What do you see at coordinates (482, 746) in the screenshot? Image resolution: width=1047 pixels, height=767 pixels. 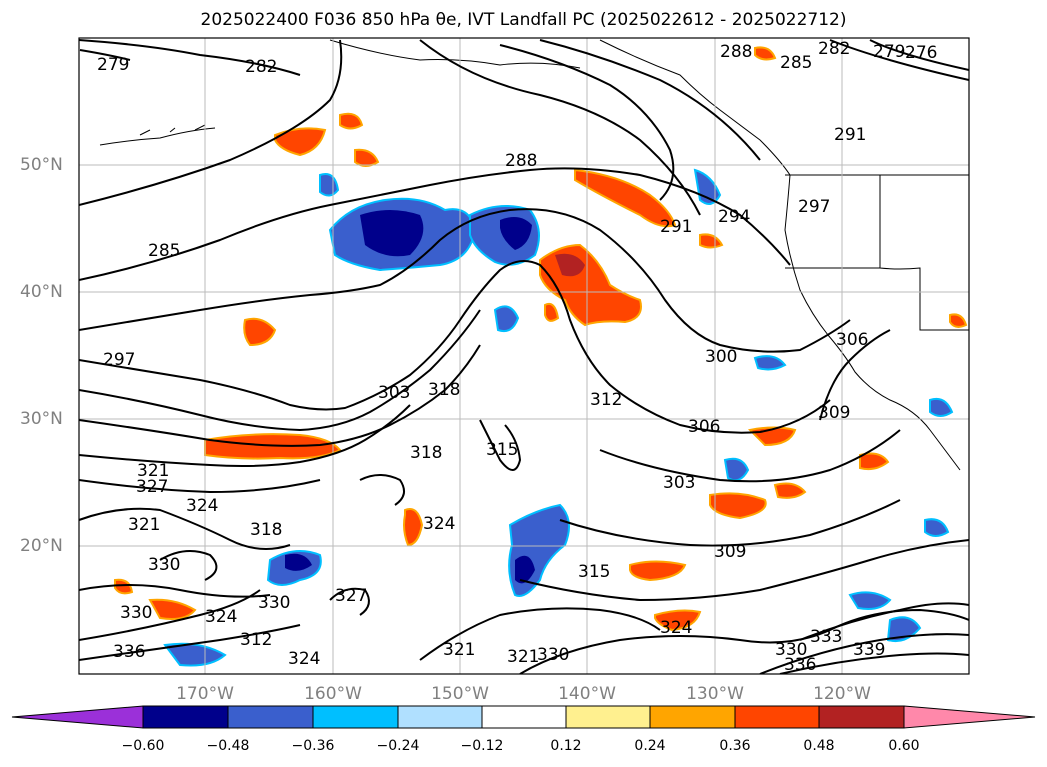 I see `colorbar-tick-label: −0.12` at bounding box center [482, 746].